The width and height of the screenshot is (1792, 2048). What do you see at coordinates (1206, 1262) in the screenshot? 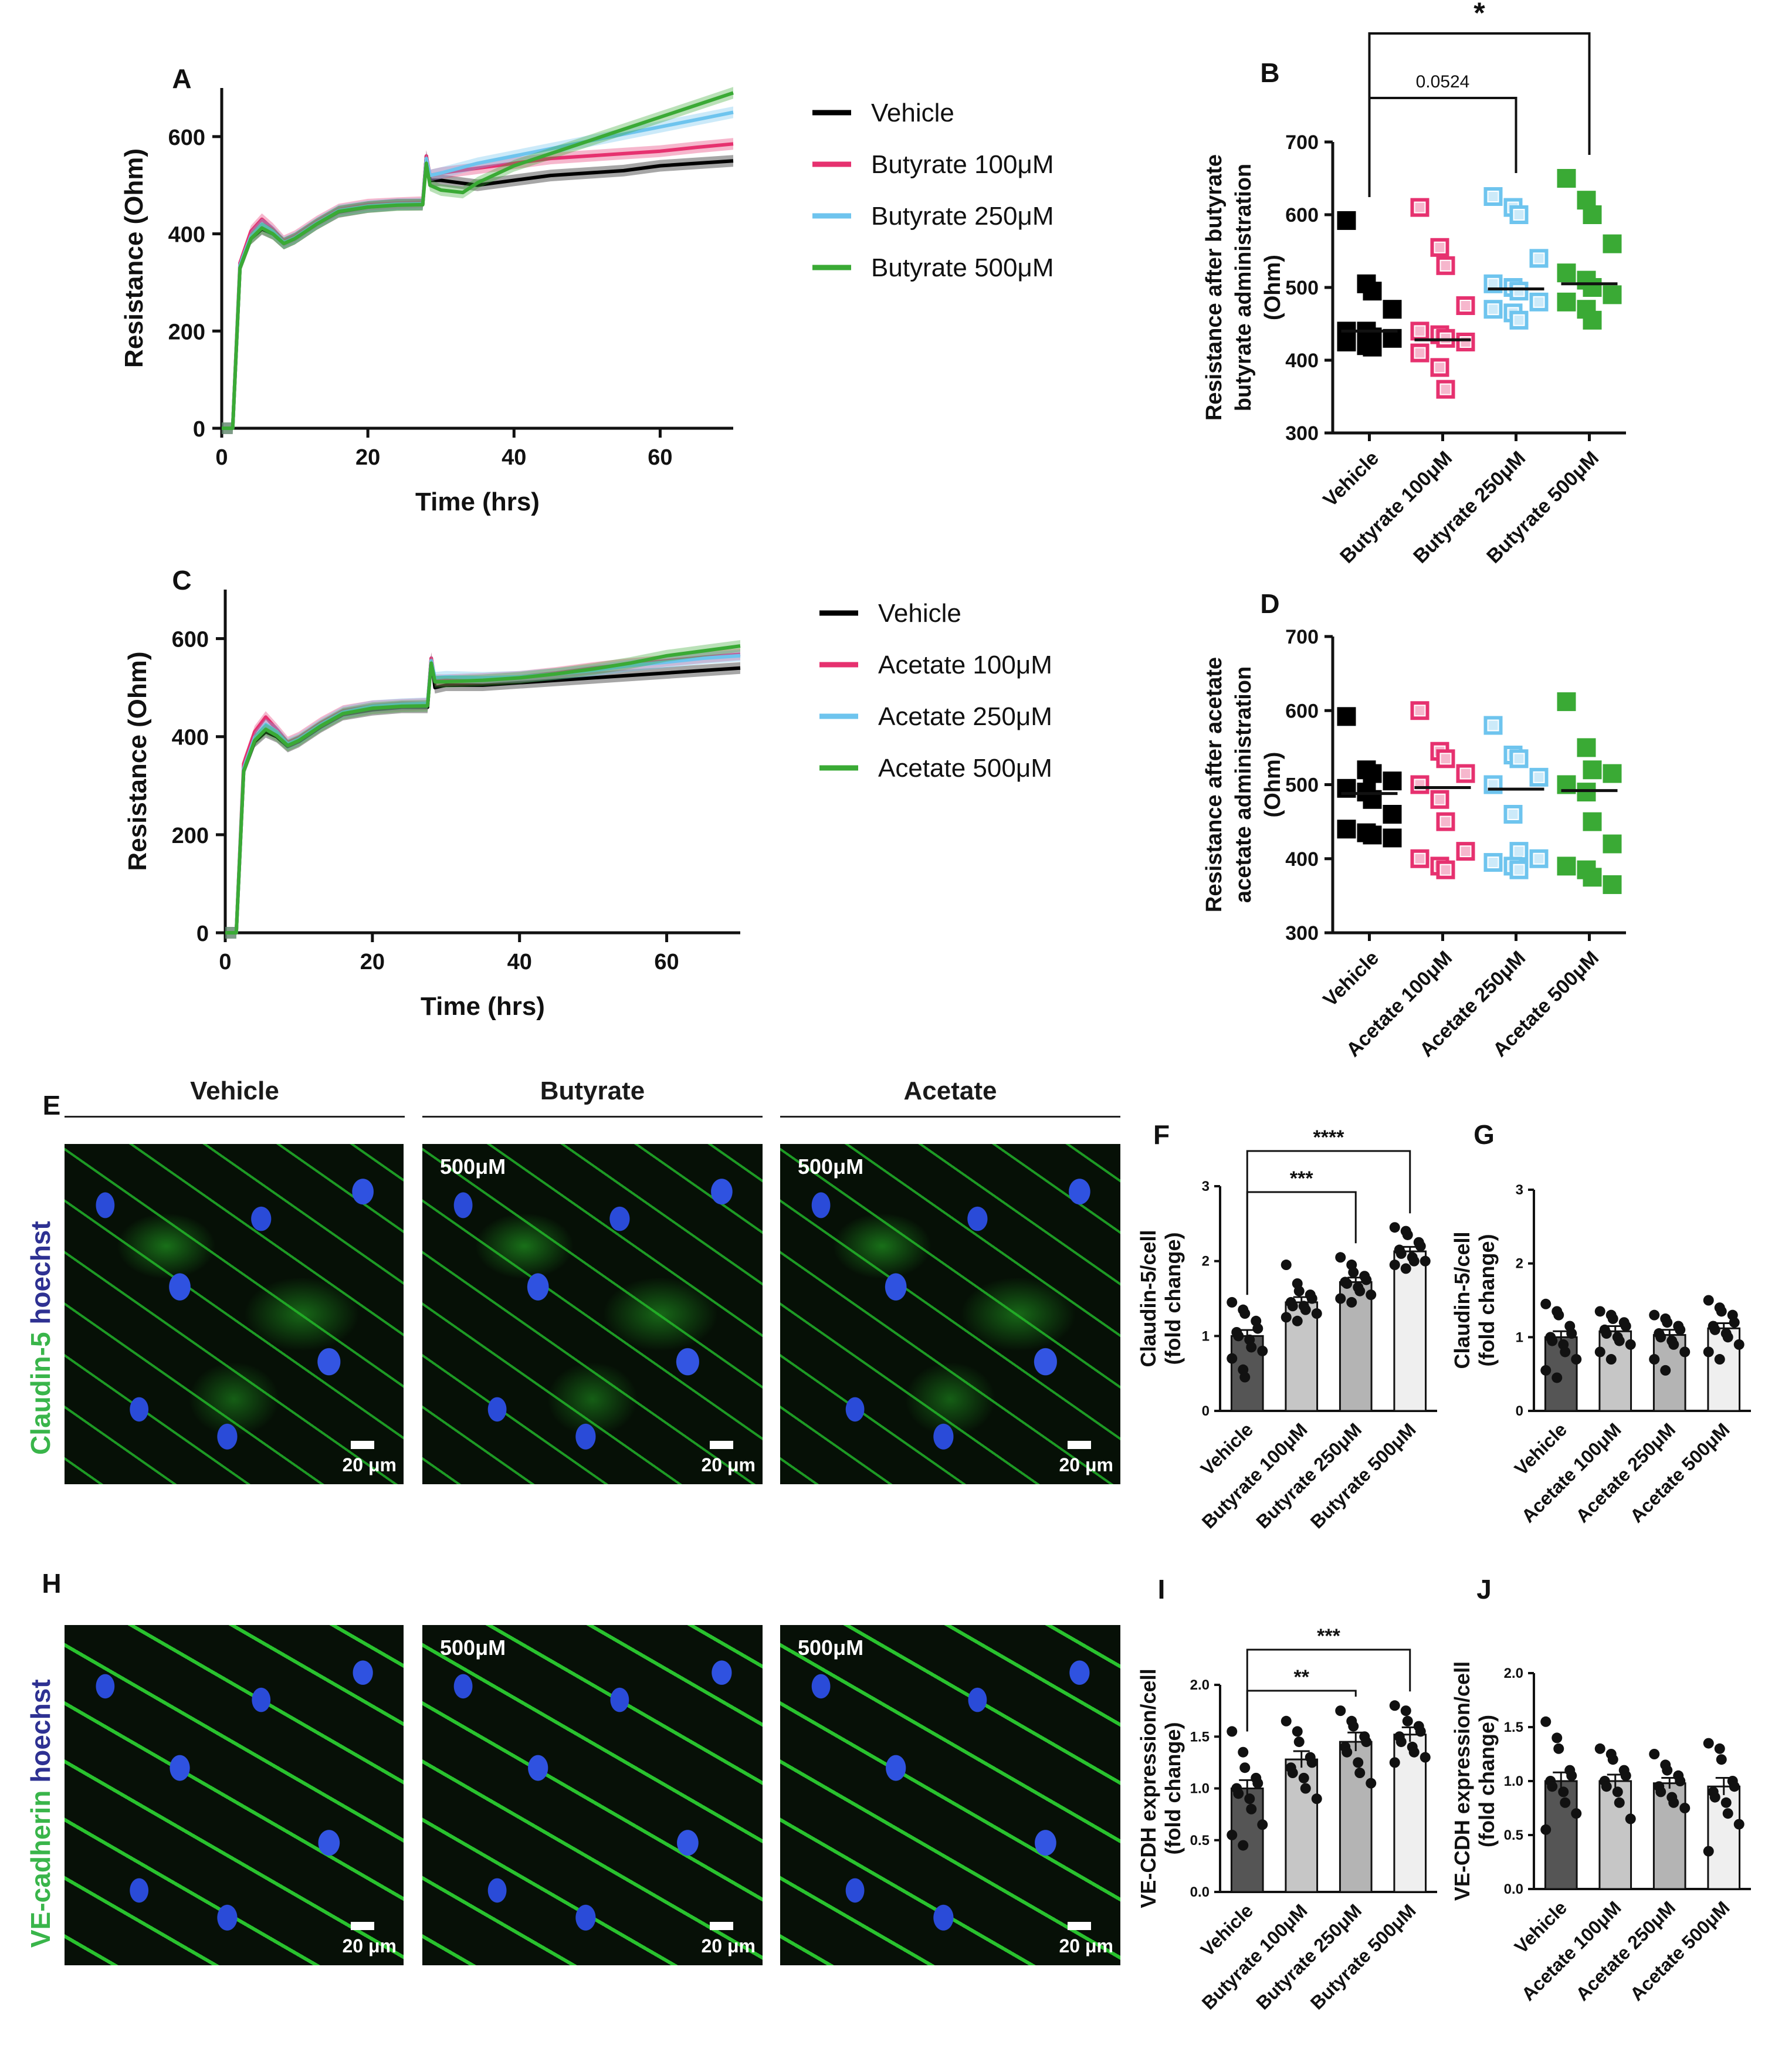
I see `y-tick-label: 2` at bounding box center [1206, 1262].